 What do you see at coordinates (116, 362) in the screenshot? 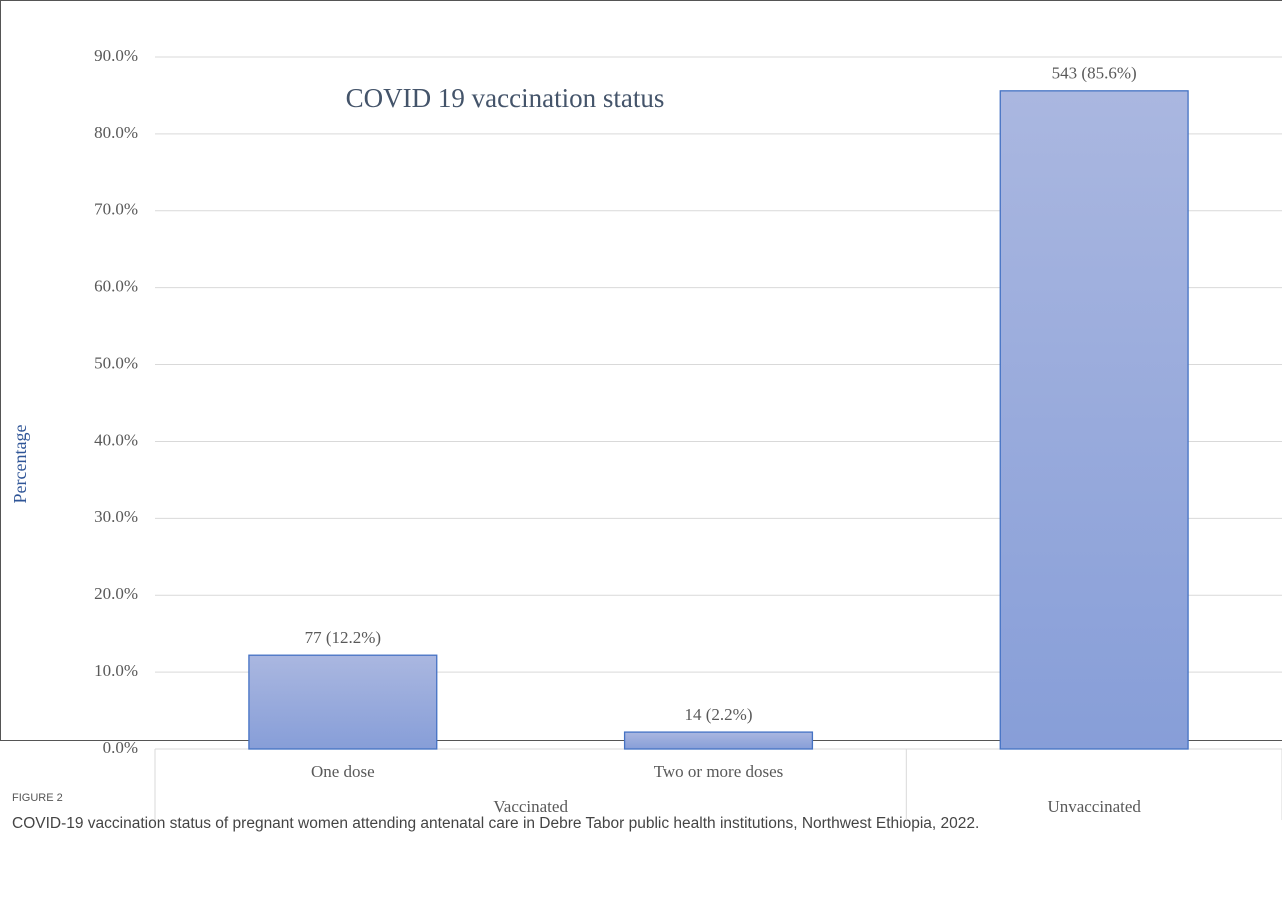
I see `y-tick-label: 50.0%` at bounding box center [116, 362].